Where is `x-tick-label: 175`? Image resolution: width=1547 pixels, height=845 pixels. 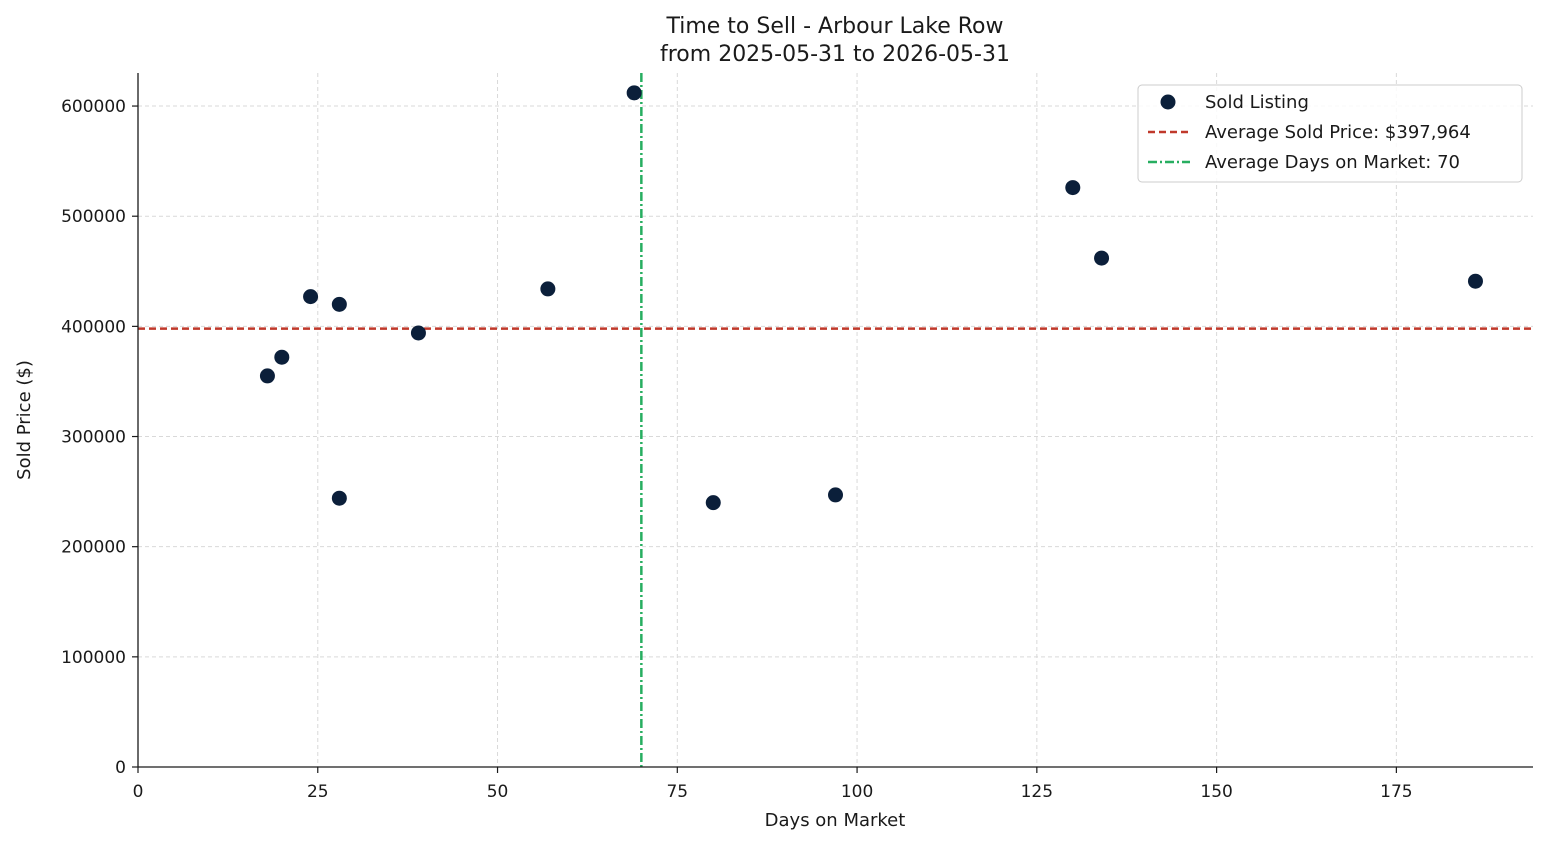
x-tick-label: 175 is located at coordinates (1396, 792).